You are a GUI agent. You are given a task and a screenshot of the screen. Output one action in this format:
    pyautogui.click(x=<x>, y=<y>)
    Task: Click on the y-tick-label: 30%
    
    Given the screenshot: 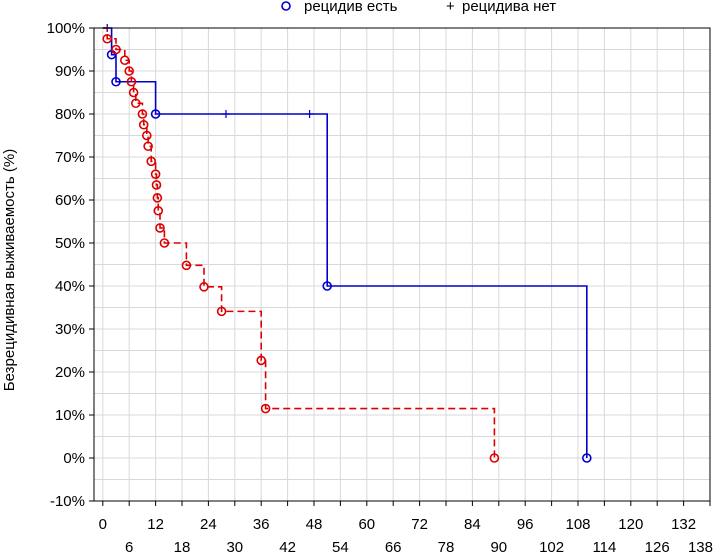 What is the action you would take?
    pyautogui.click(x=70, y=329)
    